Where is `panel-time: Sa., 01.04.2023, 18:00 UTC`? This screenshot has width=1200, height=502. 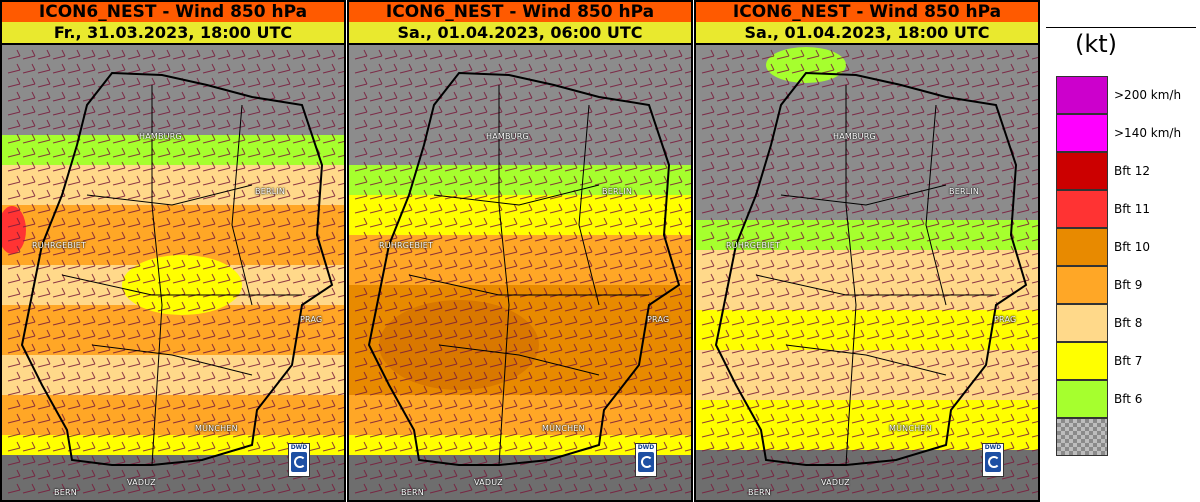 panel-time: Sa., 01.04.2023, 18:00 UTC is located at coordinates (867, 33).